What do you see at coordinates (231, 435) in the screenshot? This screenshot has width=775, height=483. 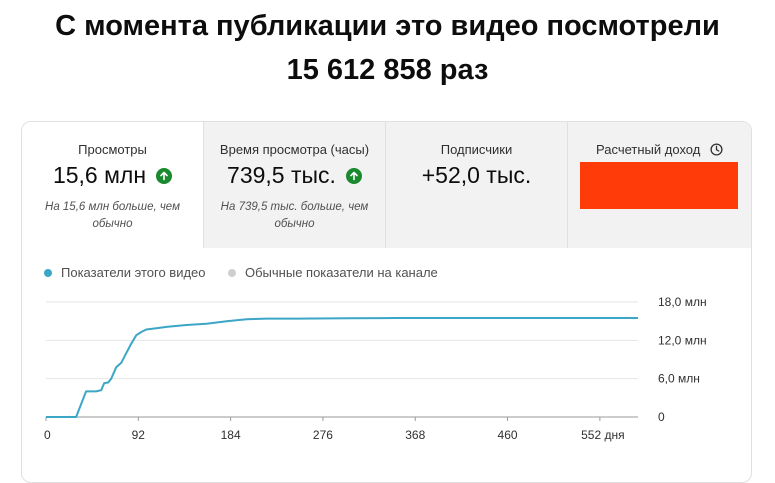 I see `x-tick-label: 184` at bounding box center [231, 435].